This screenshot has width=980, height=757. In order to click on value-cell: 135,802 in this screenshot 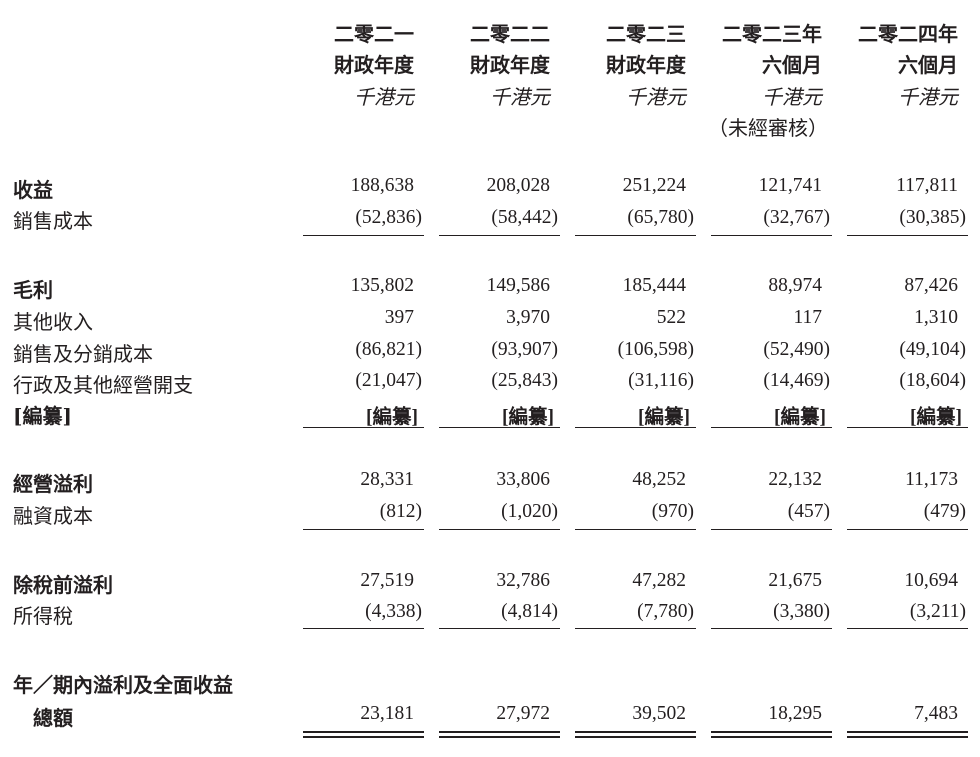, I will do `click(382, 285)`.